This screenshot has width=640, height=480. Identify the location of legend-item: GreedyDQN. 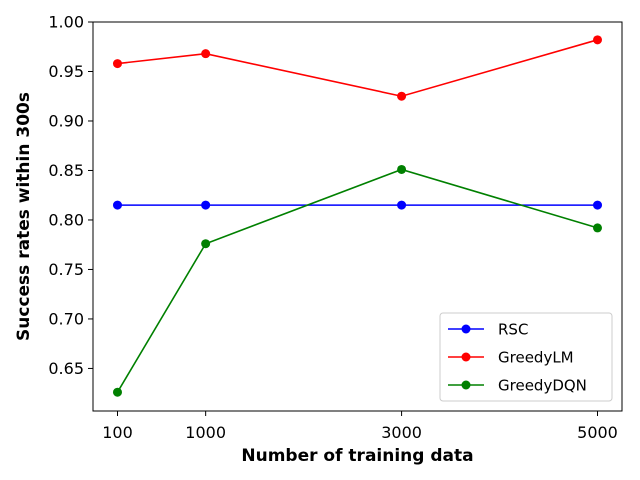
(517, 386).